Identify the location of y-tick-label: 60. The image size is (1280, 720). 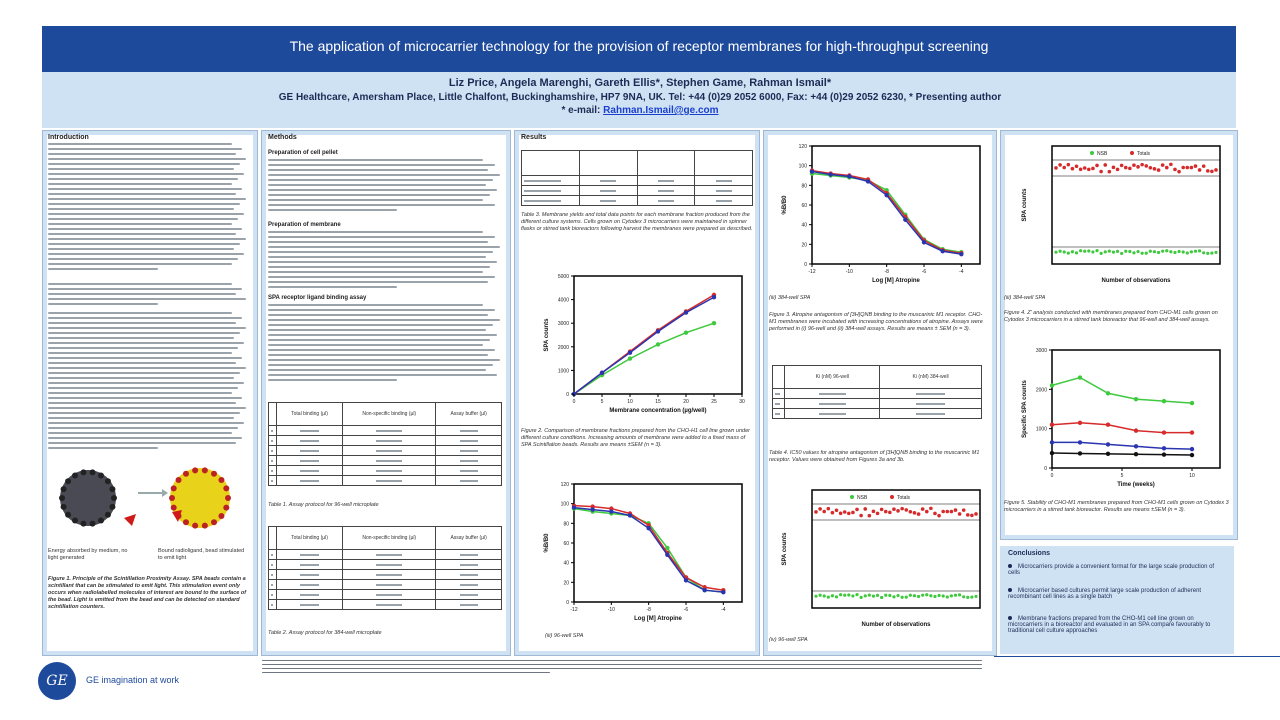
(804, 206).